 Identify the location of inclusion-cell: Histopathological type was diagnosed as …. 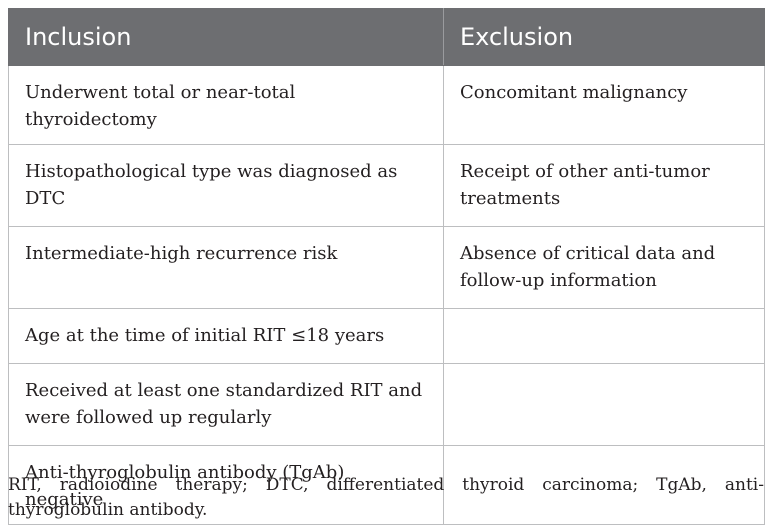
(226, 185).